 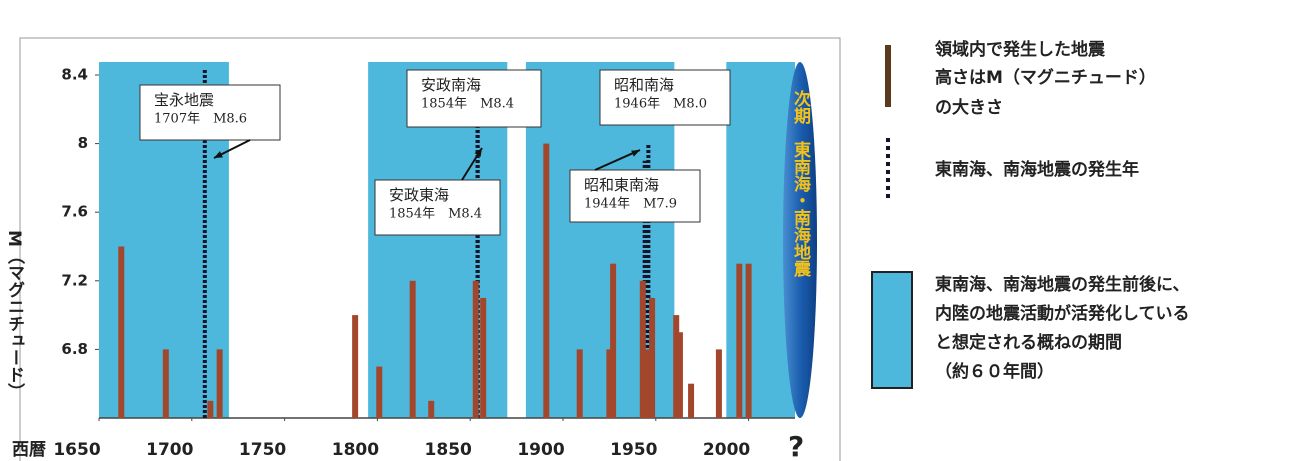 I want to click on legend-text: の大きさ, so click(x=969, y=107).